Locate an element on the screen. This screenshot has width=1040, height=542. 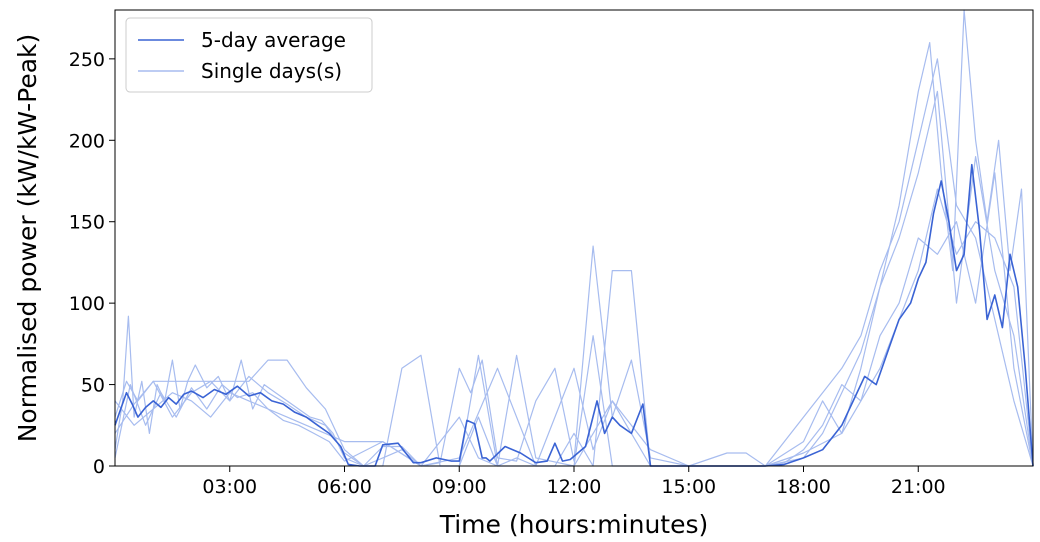
x-axis-title: Time (hours:minutes) is located at coordinates (574, 524).